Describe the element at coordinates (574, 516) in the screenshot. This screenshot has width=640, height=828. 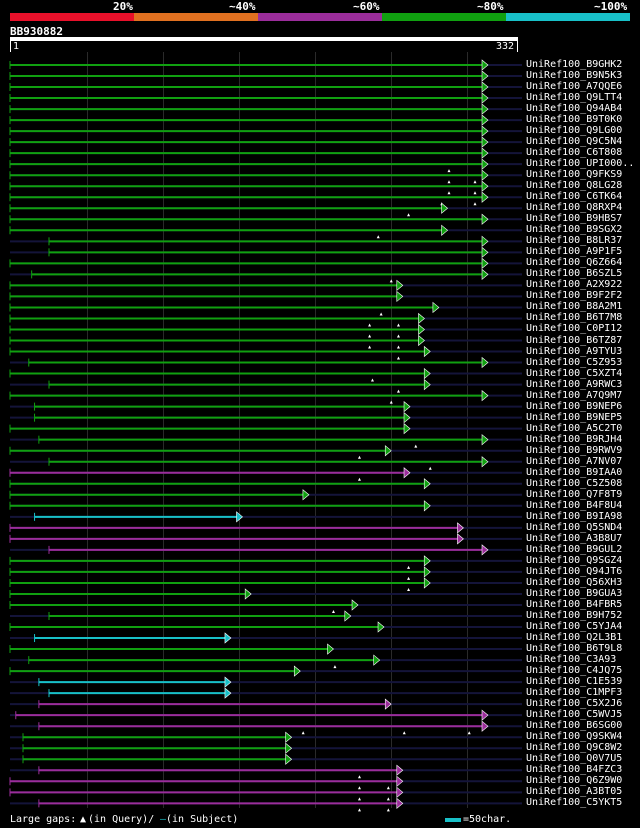
I see `hit-name-link: UniRef100_B9IA98` at that location.